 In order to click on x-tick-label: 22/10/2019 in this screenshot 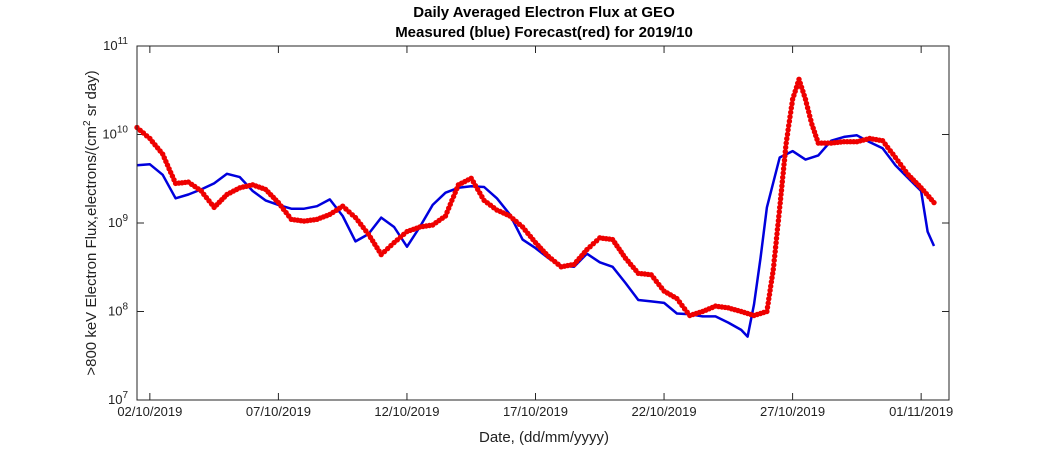, I will do `click(664, 411)`.